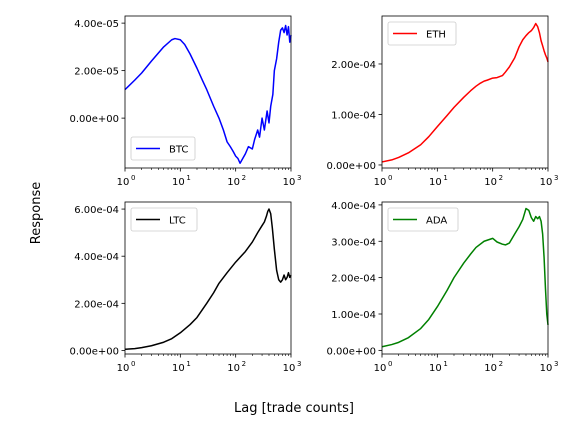  Describe the element at coordinates (294, 408) in the screenshot. I see `figure-xlabel: Lag [trade counts]` at that location.